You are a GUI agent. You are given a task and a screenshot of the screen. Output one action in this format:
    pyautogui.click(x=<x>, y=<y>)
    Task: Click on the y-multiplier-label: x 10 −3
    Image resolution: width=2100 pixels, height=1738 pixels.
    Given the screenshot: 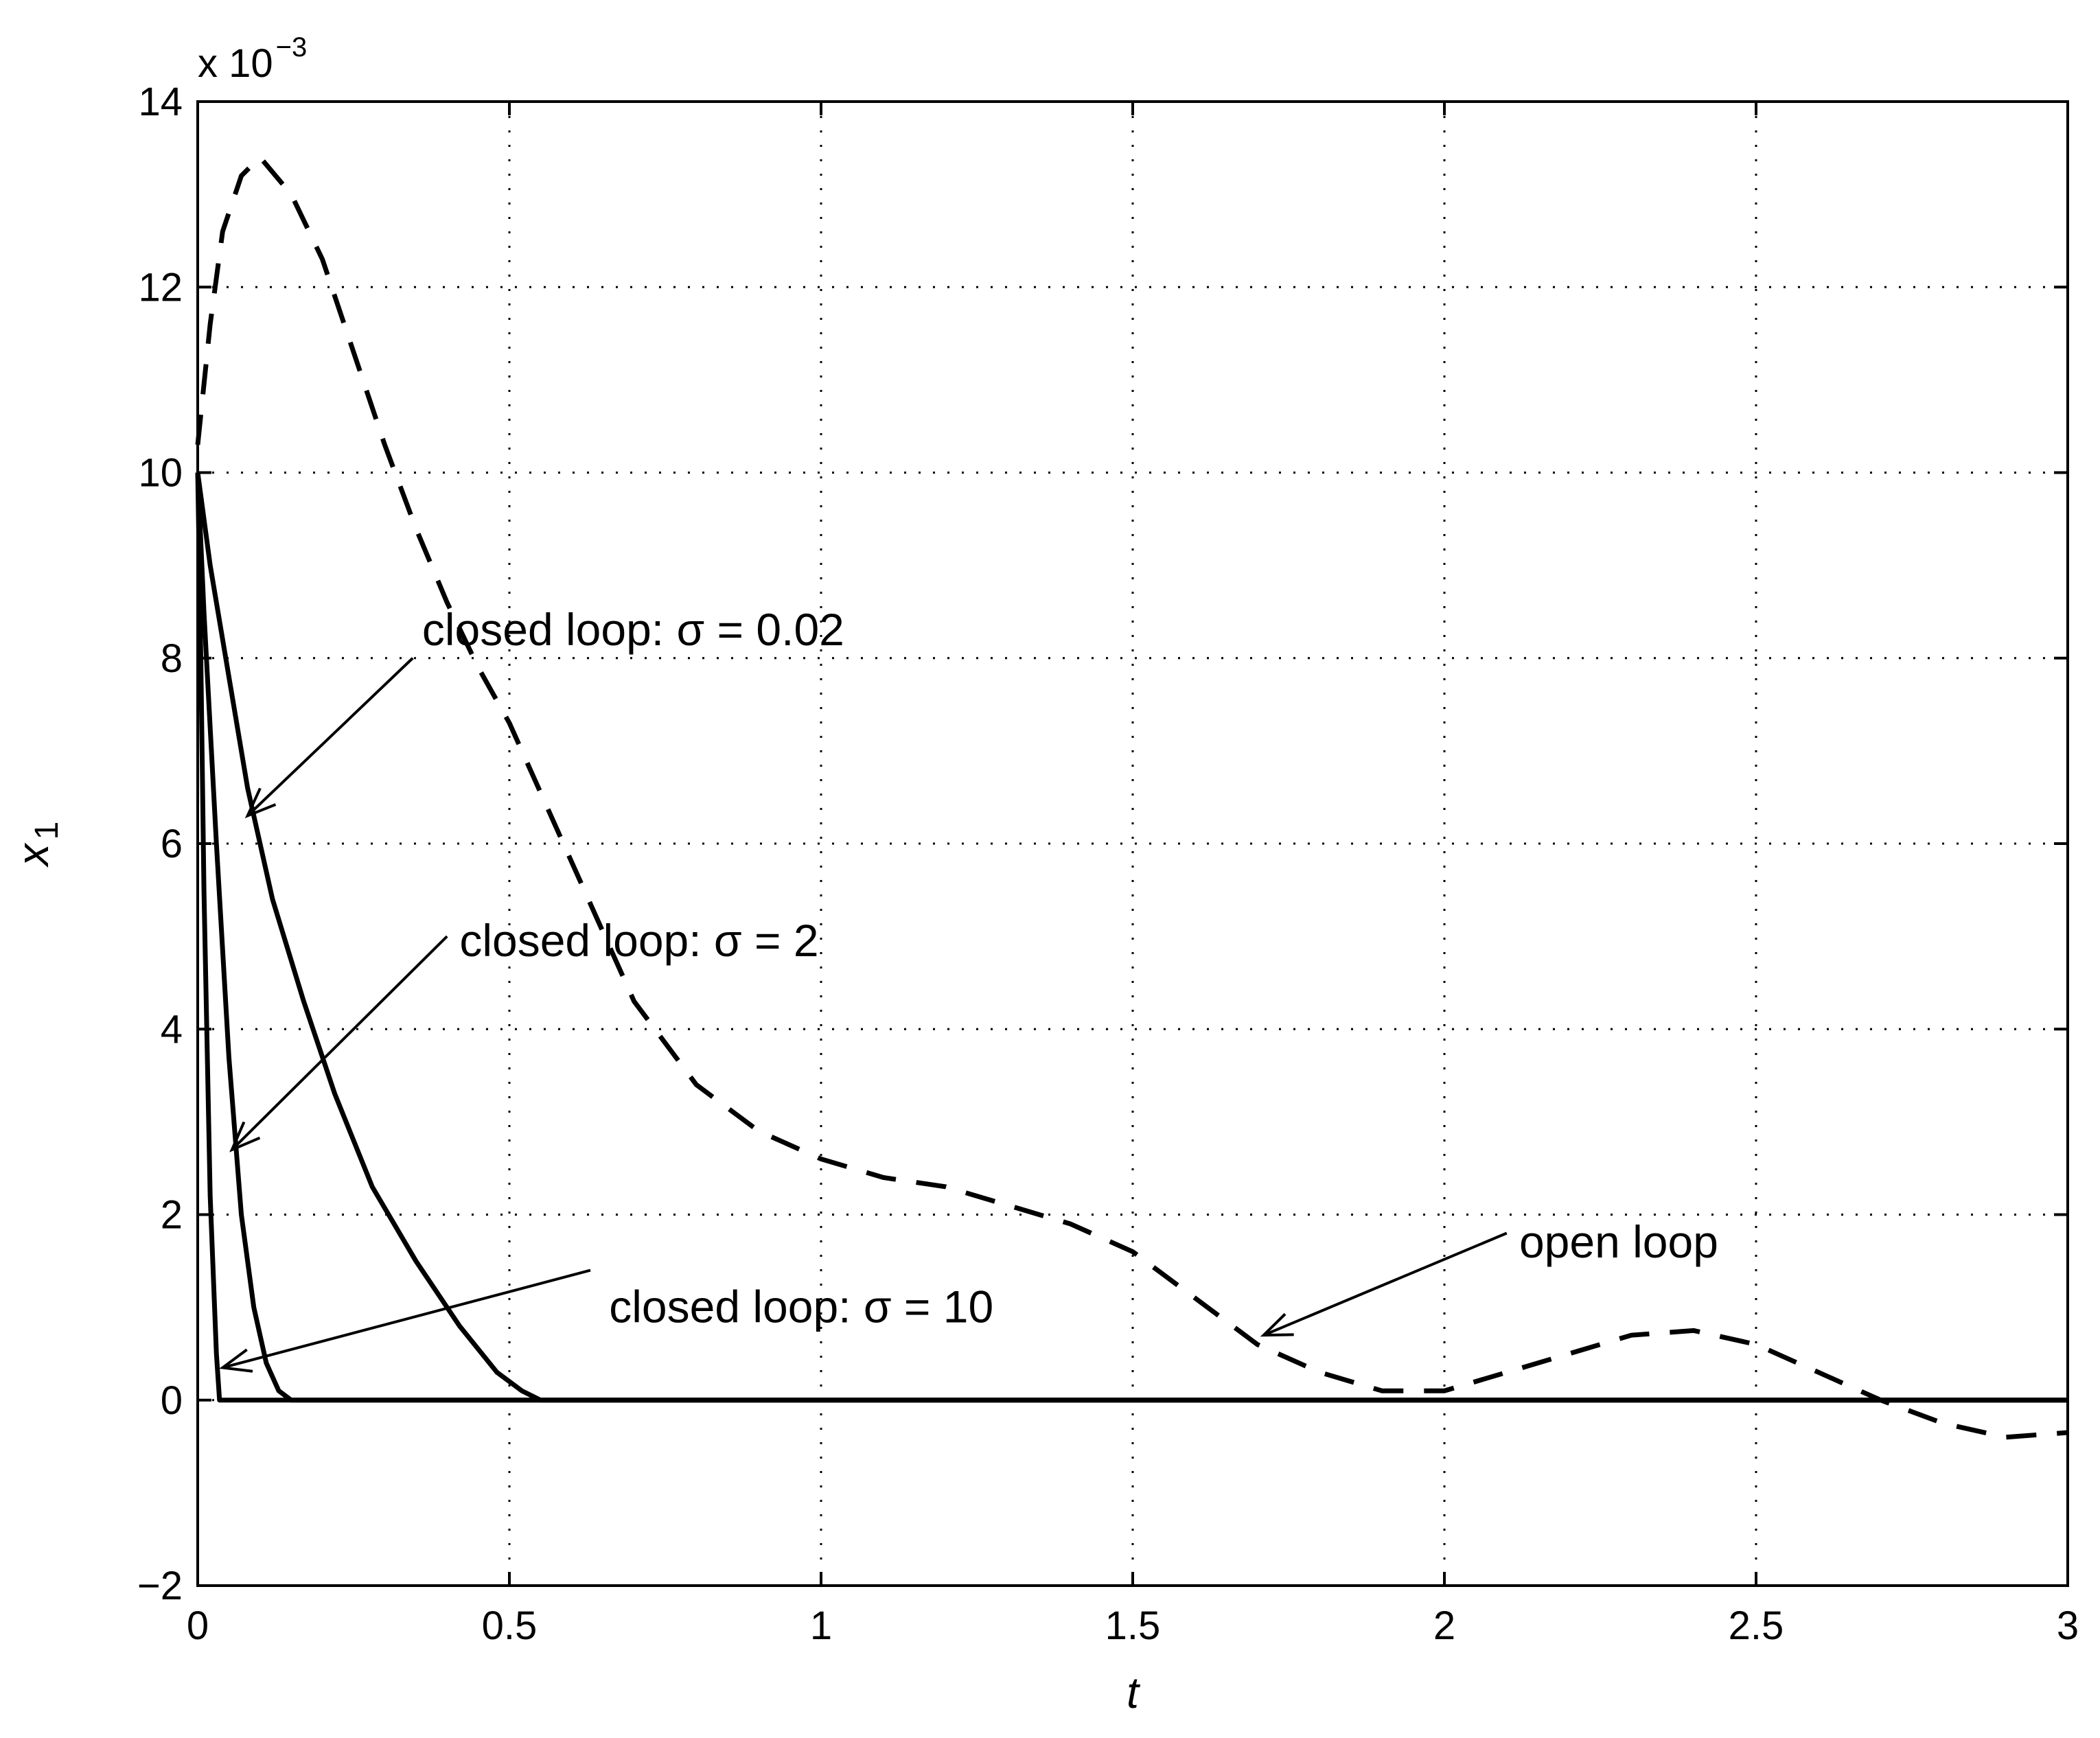 What is the action you would take?
    pyautogui.click(x=252, y=59)
    